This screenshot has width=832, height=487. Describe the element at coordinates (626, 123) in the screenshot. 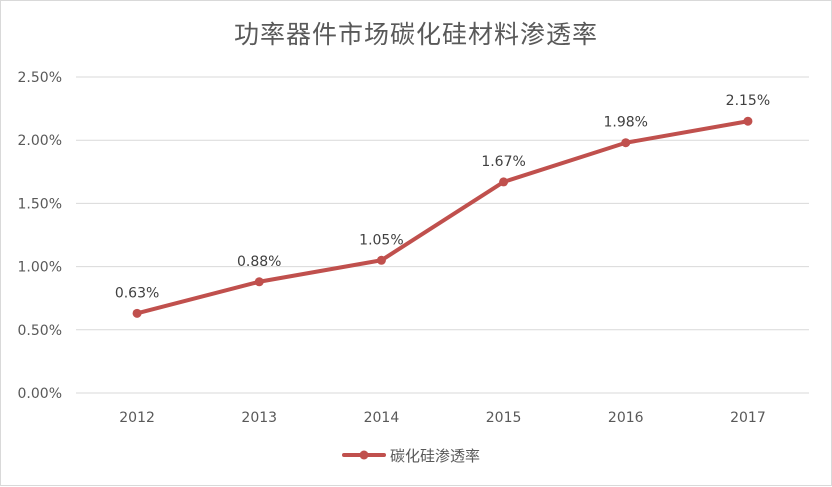

I see `data-label: 1.98%` at that location.